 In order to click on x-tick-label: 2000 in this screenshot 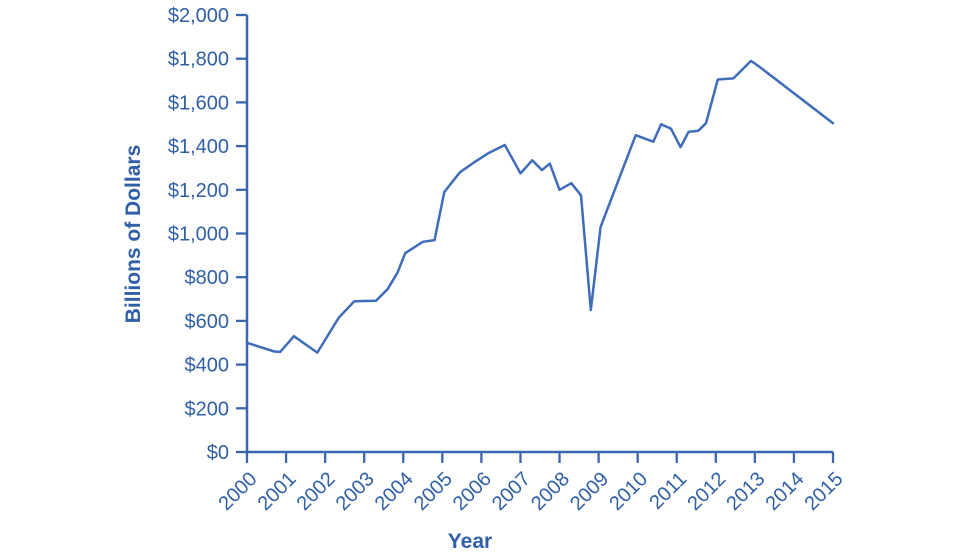, I will do `click(238, 491)`.